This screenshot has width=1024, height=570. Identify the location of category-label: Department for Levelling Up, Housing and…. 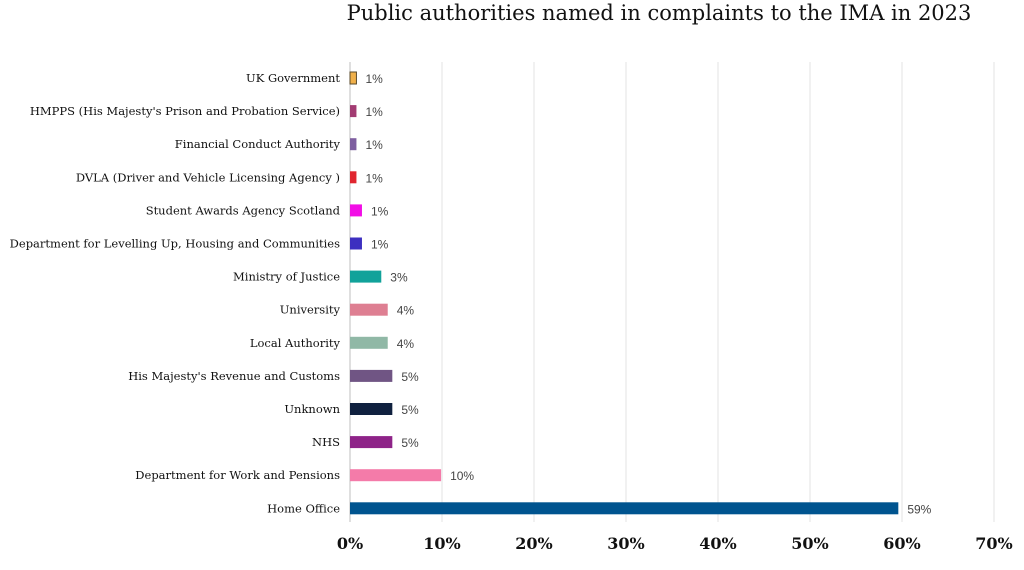
(175, 244).